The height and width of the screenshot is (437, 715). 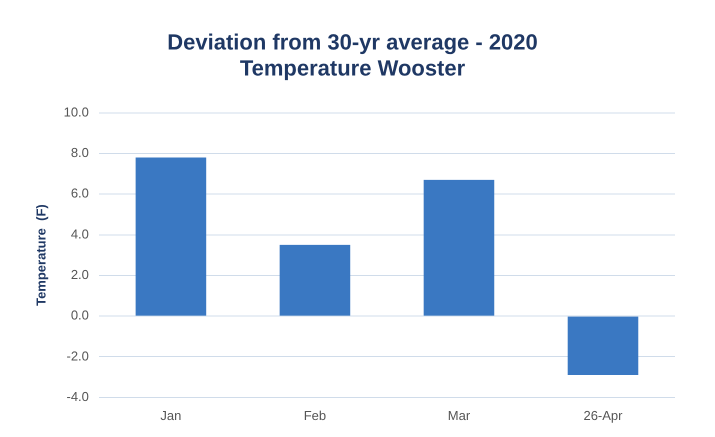 What do you see at coordinates (77, 356) in the screenshot?
I see `y-tick-label: -2.0` at bounding box center [77, 356].